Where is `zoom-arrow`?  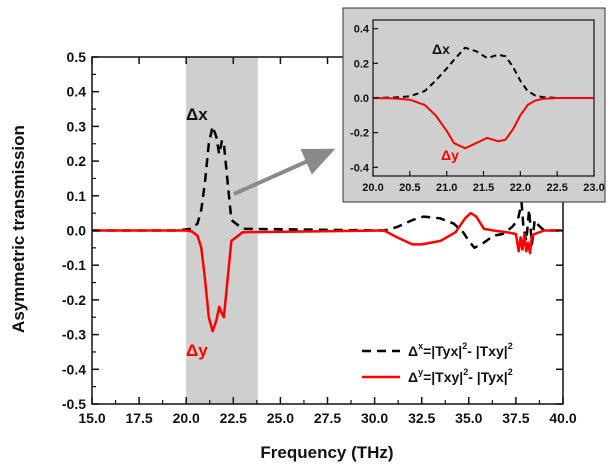 zoom-arrow is located at coordinates (284, 172).